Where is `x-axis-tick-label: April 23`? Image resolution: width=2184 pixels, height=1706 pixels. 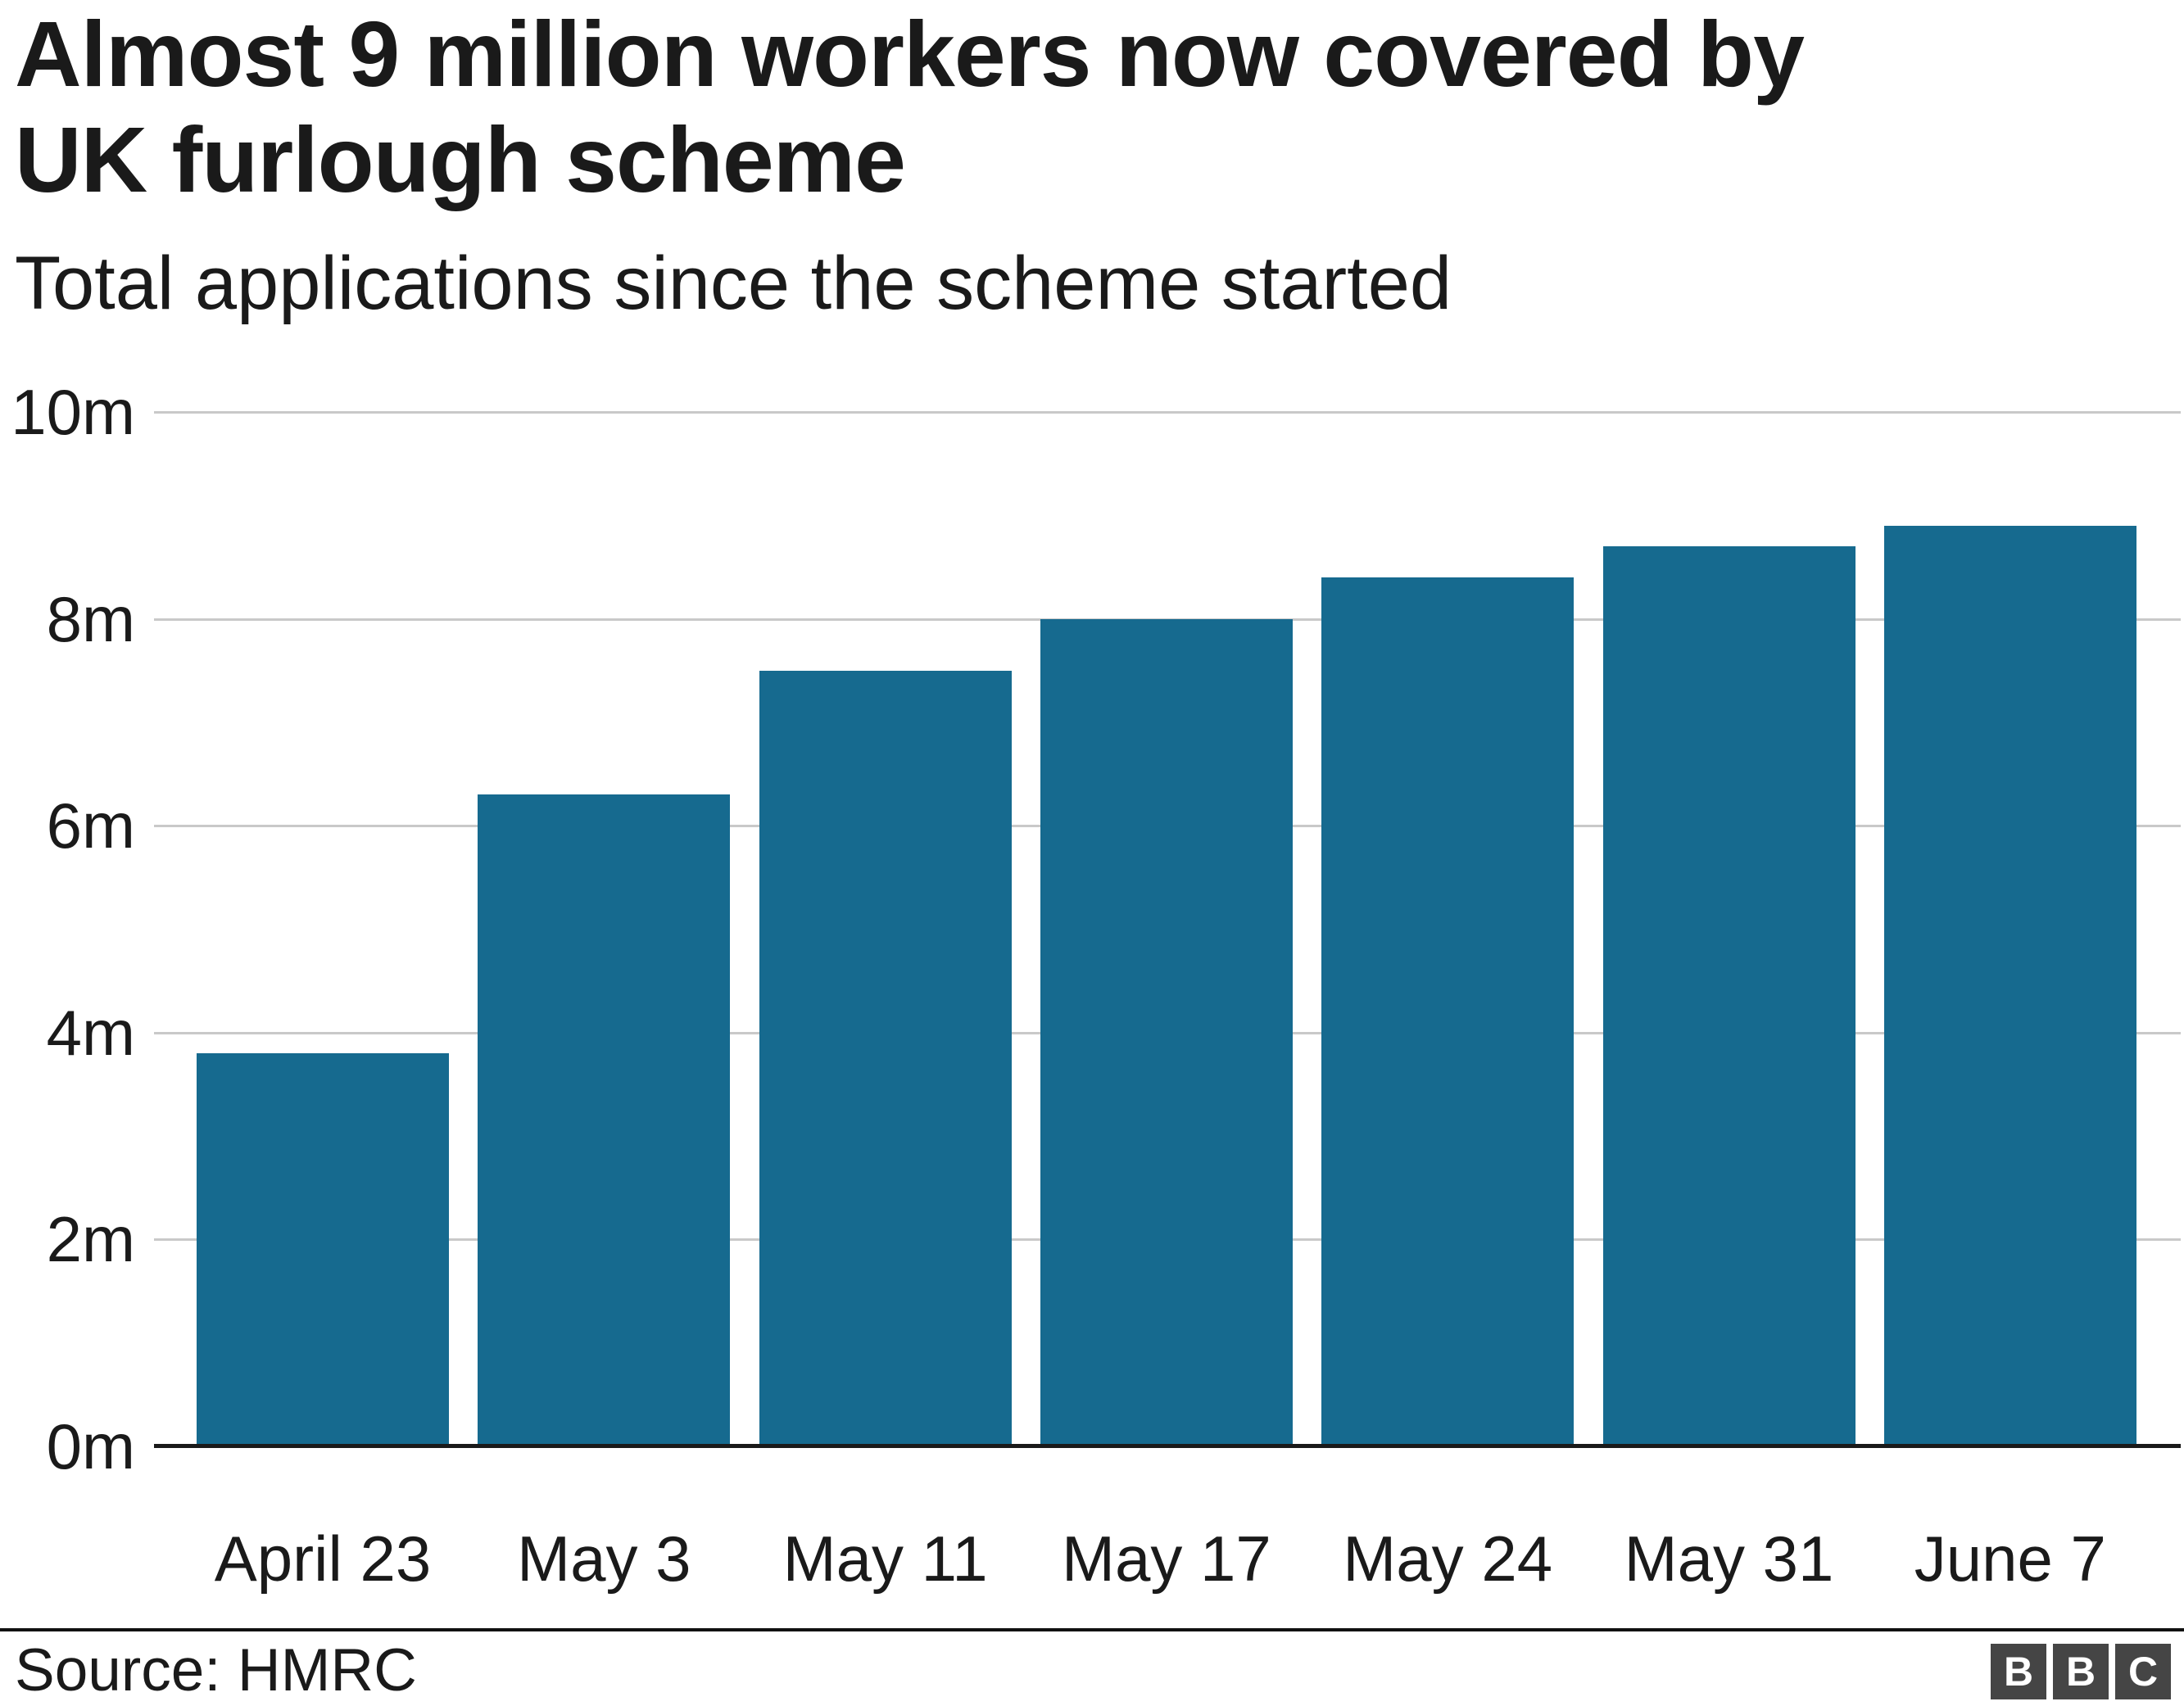
x-axis-tick-label: April 23 is located at coordinates (323, 1559).